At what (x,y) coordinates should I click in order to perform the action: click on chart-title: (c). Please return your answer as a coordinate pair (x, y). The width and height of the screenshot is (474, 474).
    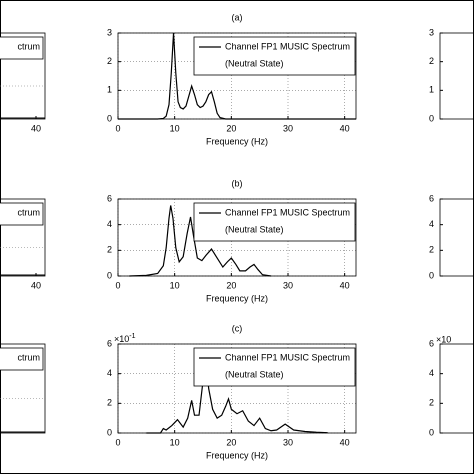
    Looking at the image, I should click on (237, 328).